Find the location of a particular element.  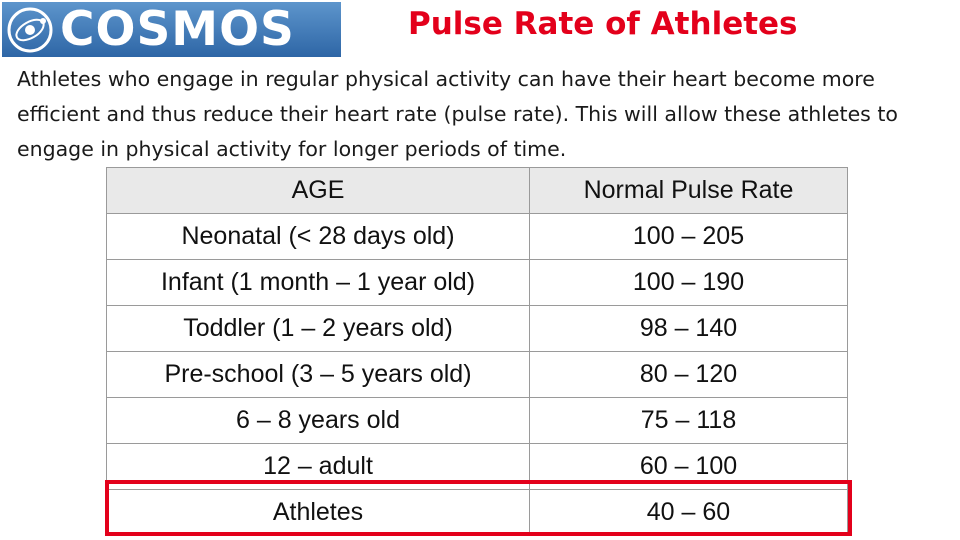

table-row: Neonatal (< 28 days old) 100 – 205 is located at coordinates (477, 236).